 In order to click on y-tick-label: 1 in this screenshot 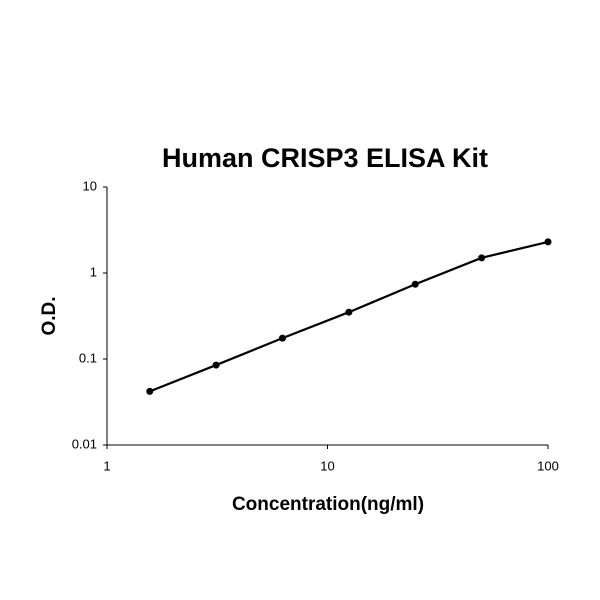, I will do `click(93, 271)`.